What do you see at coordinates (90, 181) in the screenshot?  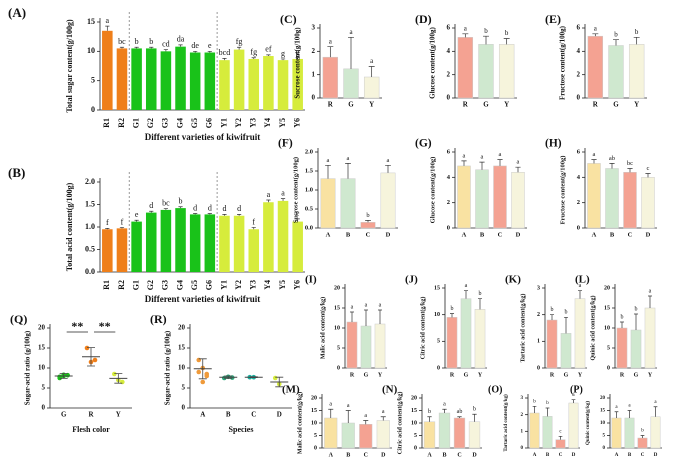 I see `y-tick-label: 2.0` at bounding box center [90, 181].